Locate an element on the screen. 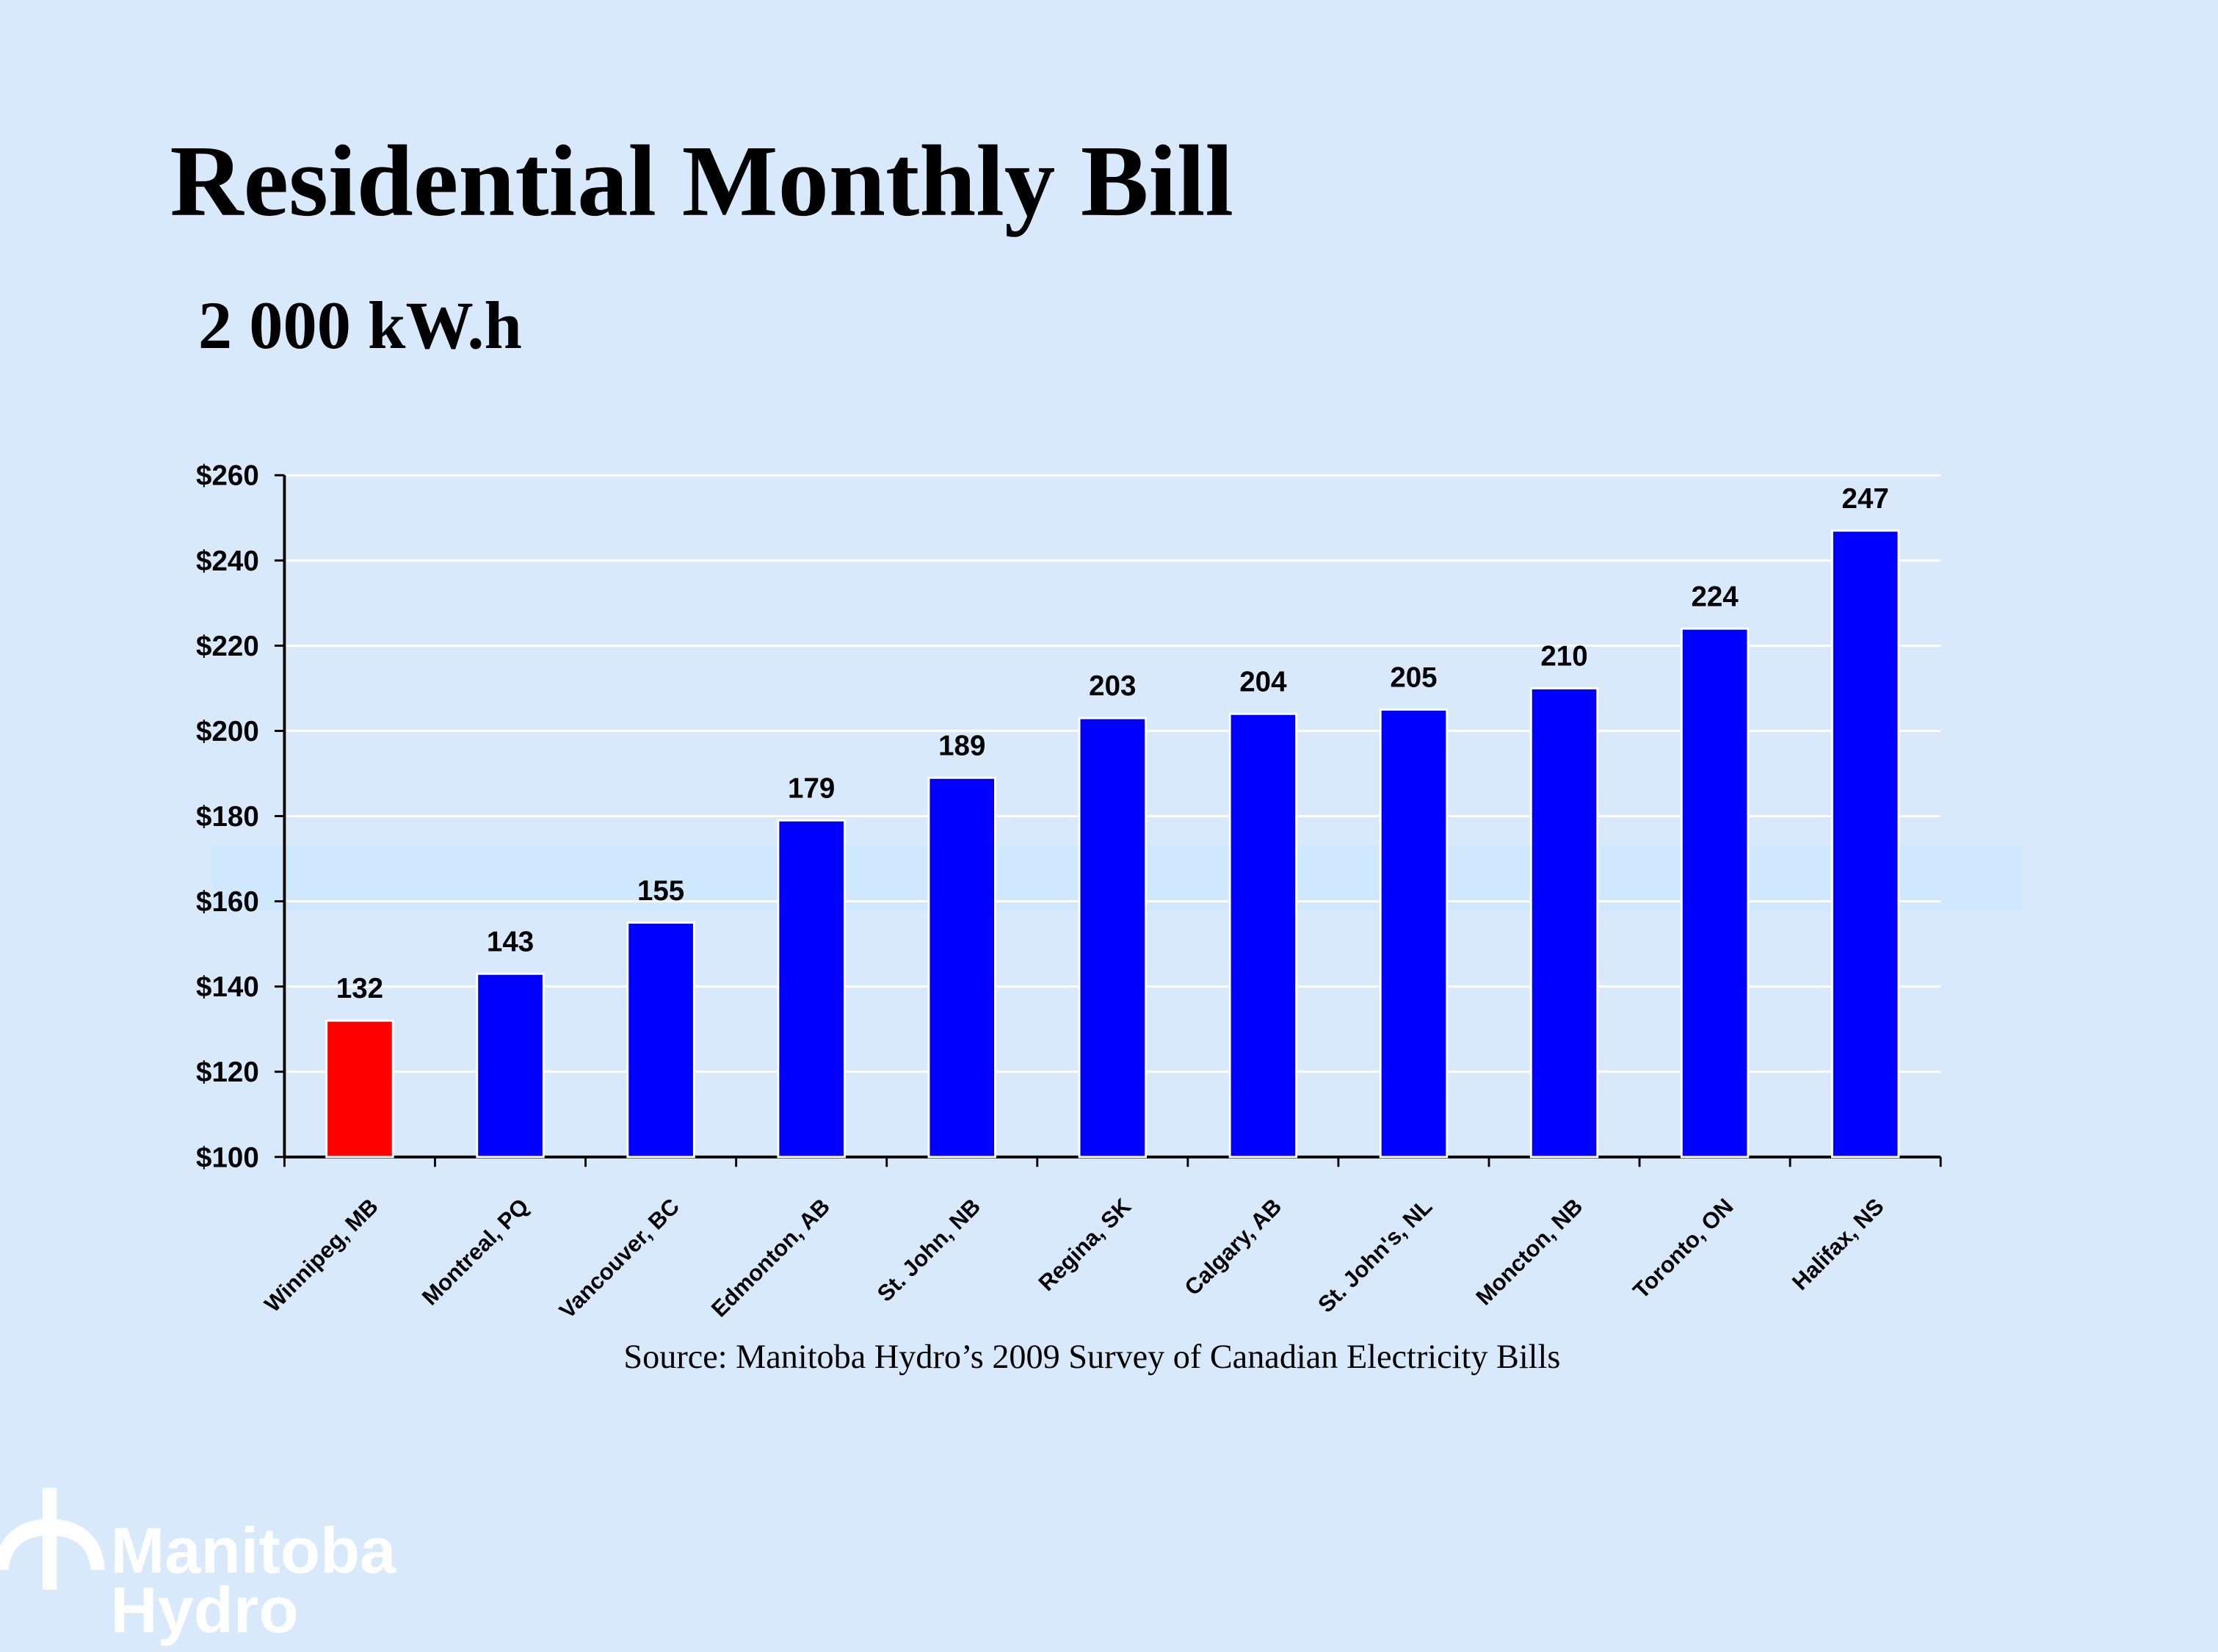 The image size is (2218, 1652). chart-title: Residential Monthly Bill is located at coordinates (701, 180).